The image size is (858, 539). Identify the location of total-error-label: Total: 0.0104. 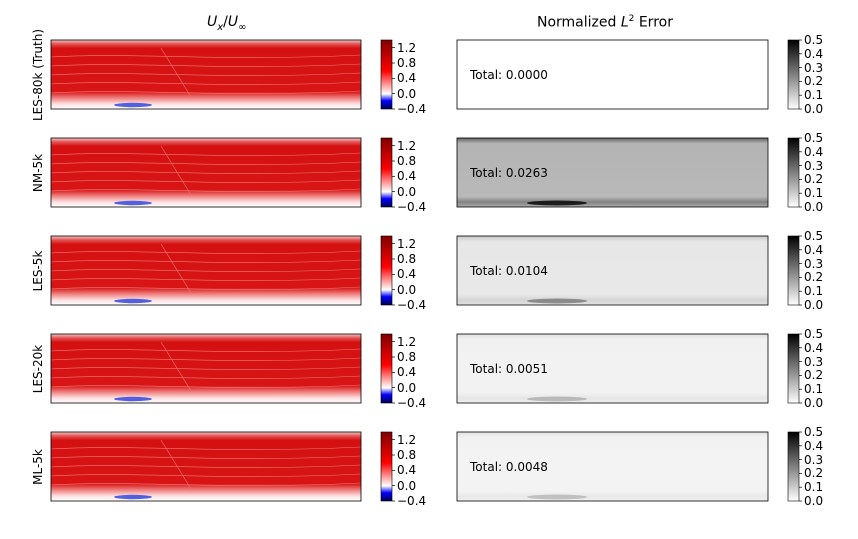
(509, 270).